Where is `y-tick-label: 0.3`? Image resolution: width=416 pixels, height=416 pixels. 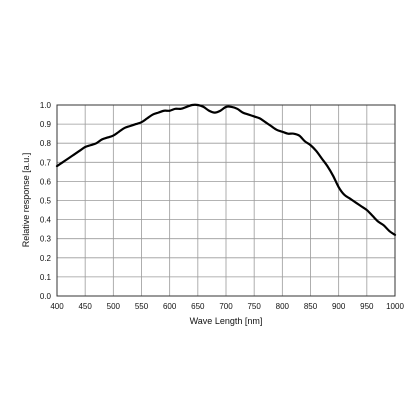
y-tick-label: 0.3 is located at coordinates (46, 239).